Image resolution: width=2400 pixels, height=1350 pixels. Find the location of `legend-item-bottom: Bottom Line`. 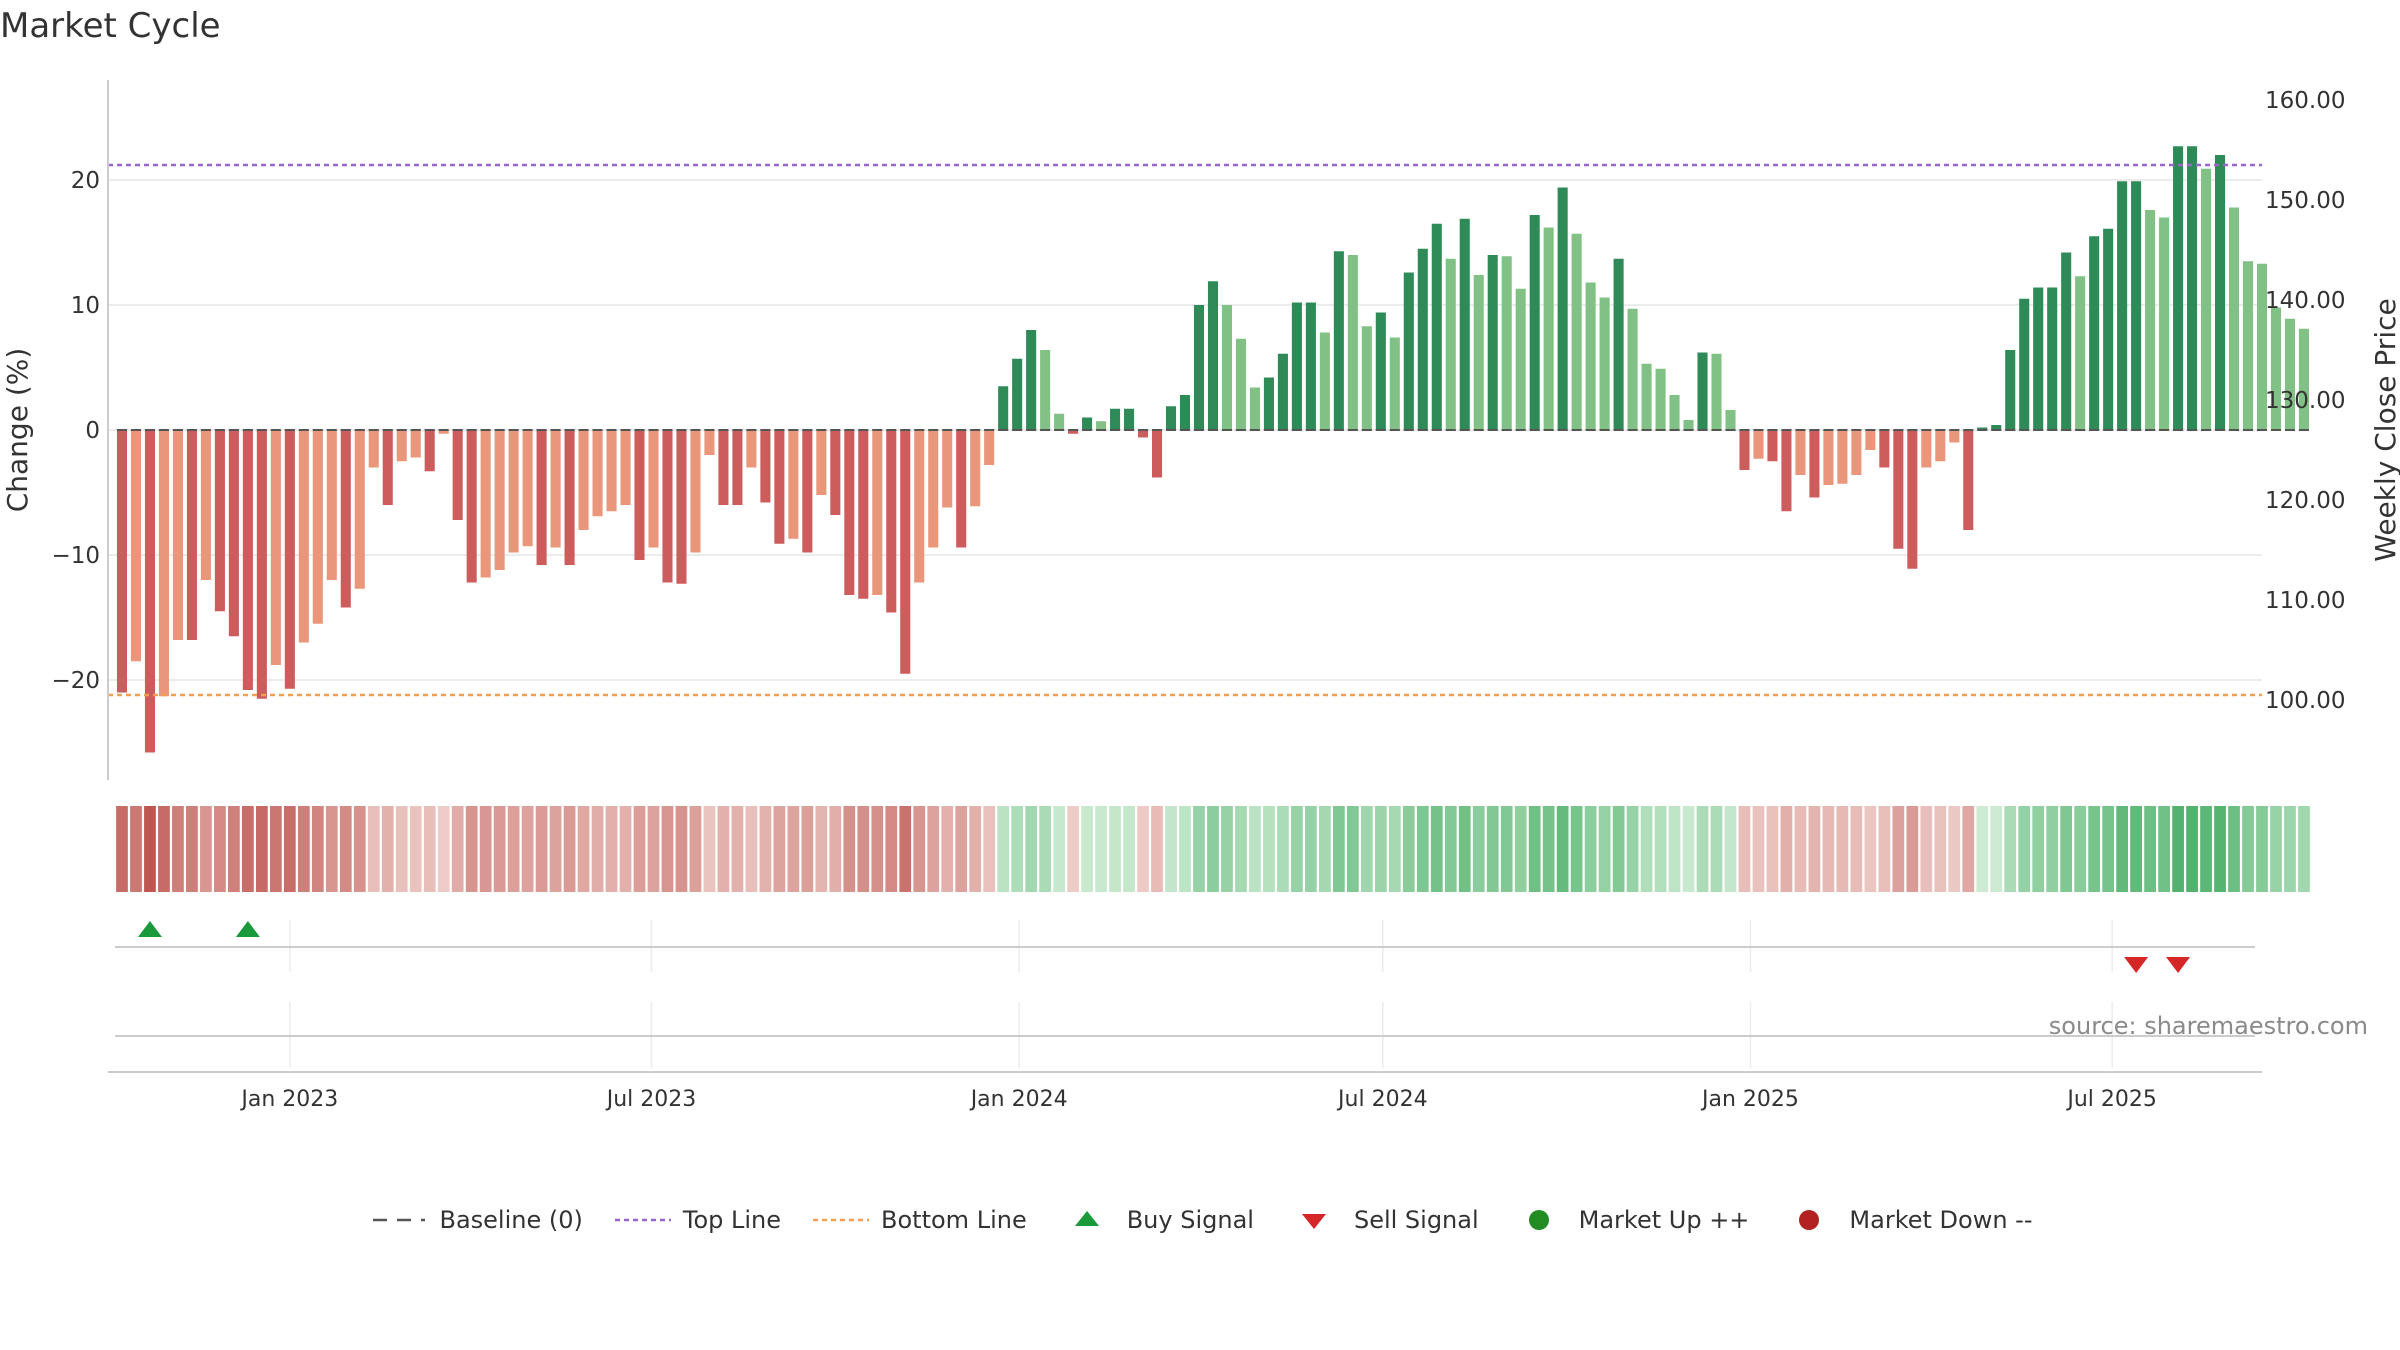

legend-item-bottom: Bottom Line is located at coordinates (918, 1220).